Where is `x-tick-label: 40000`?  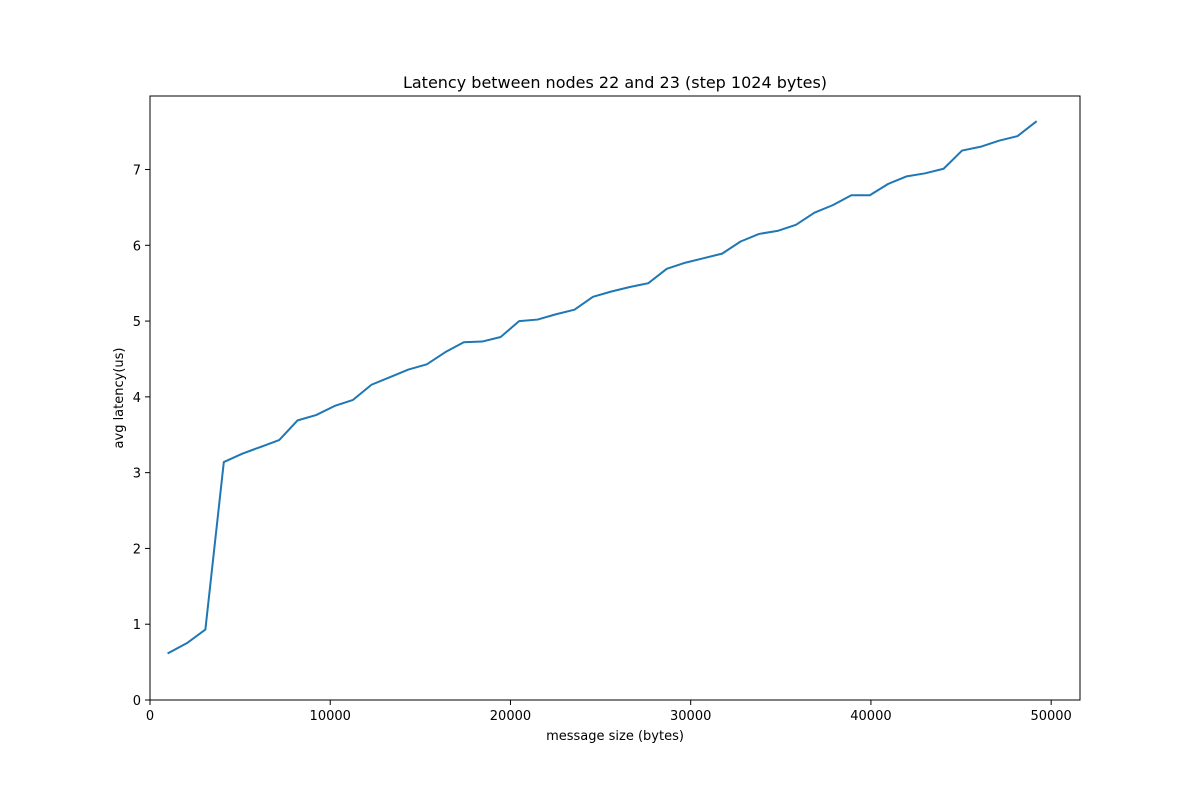
x-tick-label: 40000 is located at coordinates (870, 716).